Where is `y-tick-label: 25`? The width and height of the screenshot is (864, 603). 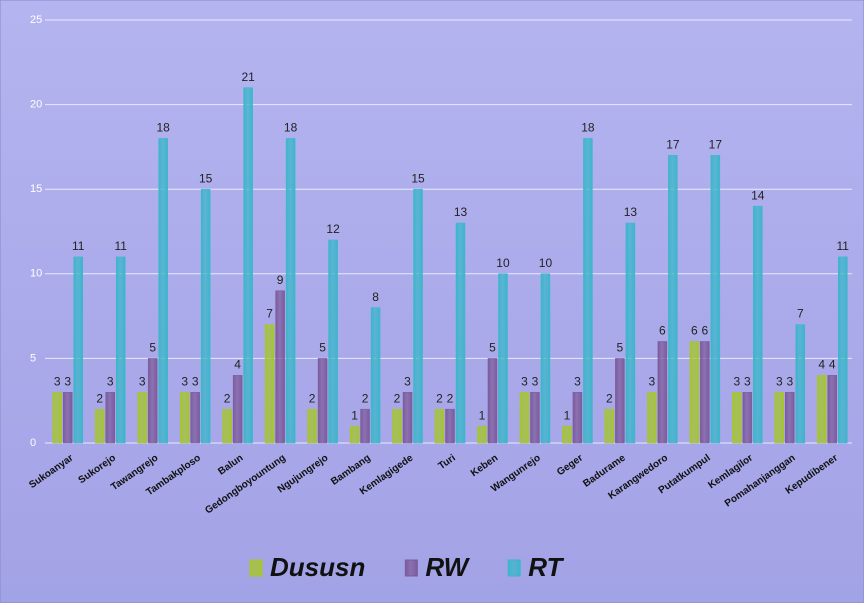 y-tick-label: 25 is located at coordinates (36, 20).